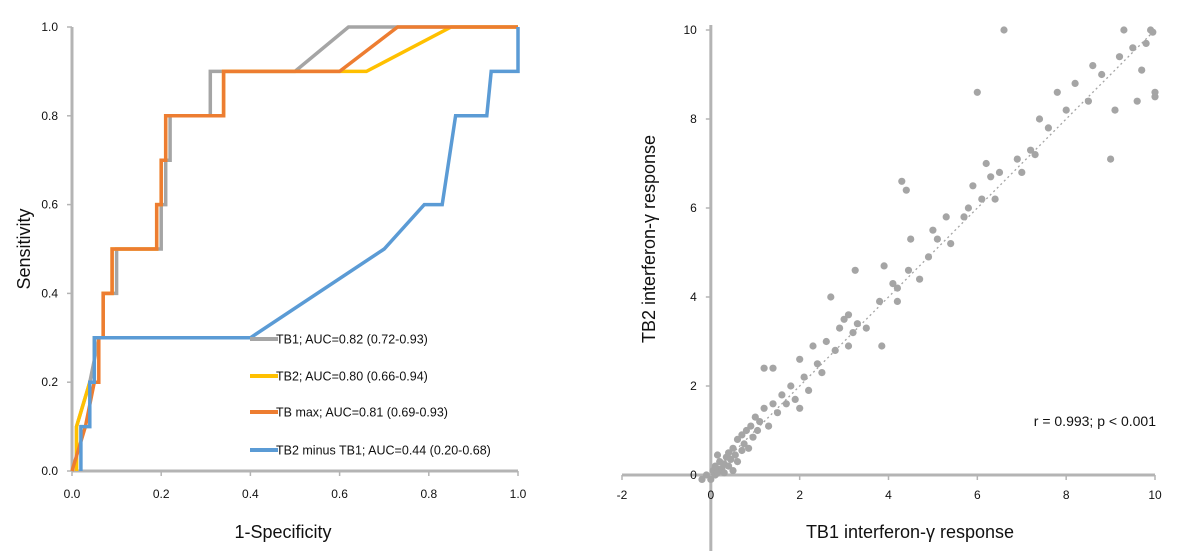 This screenshot has height=551, width=1200. Describe the element at coordinates (362, 413) in the screenshot. I see `legend-label-3: TB max; AUC=0.81 (0.69-0.93)` at that location.